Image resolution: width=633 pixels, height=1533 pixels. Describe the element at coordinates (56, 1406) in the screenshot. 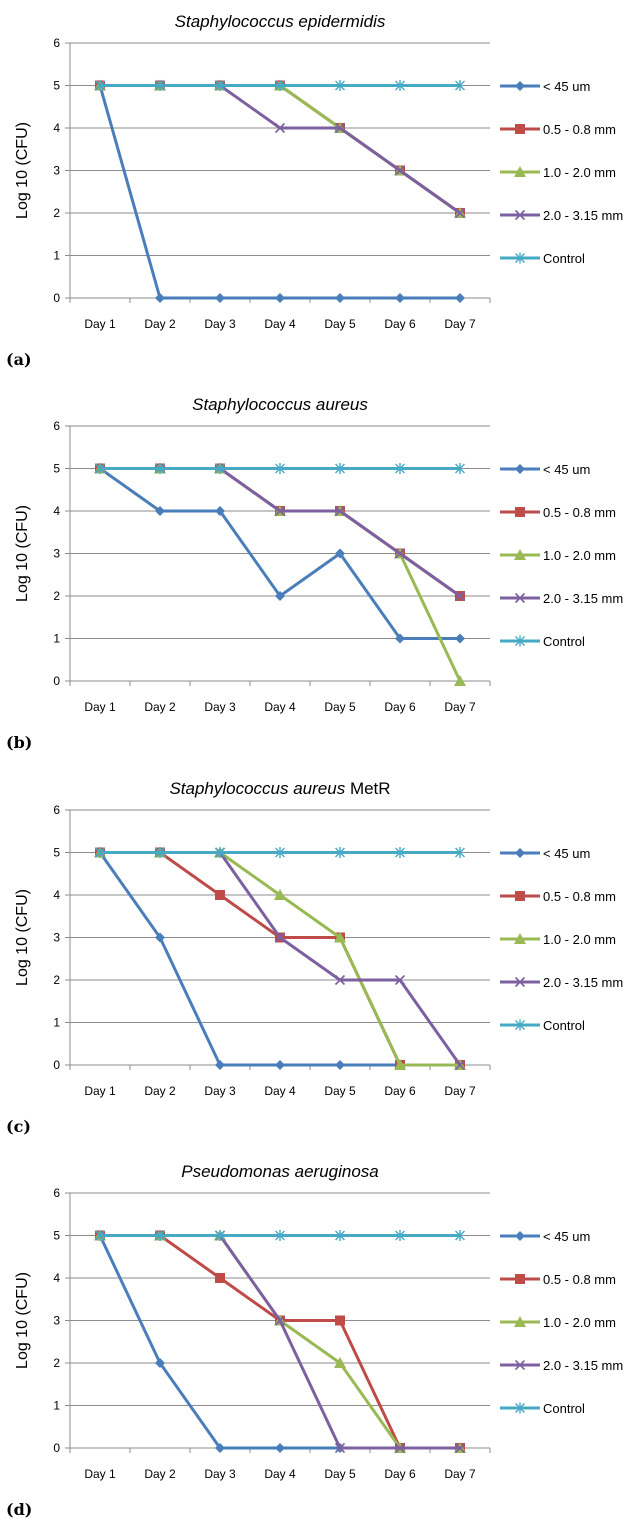

I see `y-tick-label: 1` at that location.